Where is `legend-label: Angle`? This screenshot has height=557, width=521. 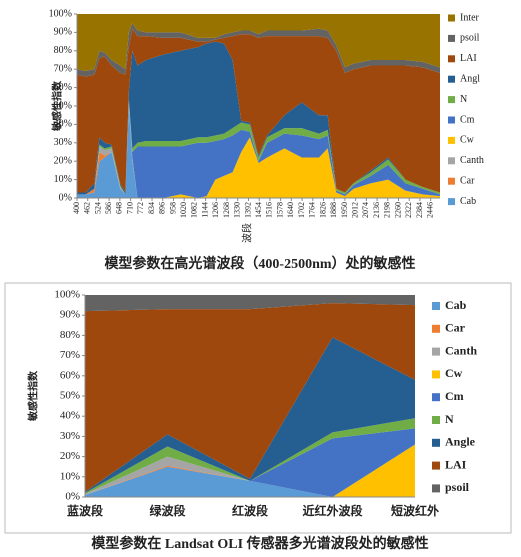 legend-label: Angle is located at coordinates (460, 442).